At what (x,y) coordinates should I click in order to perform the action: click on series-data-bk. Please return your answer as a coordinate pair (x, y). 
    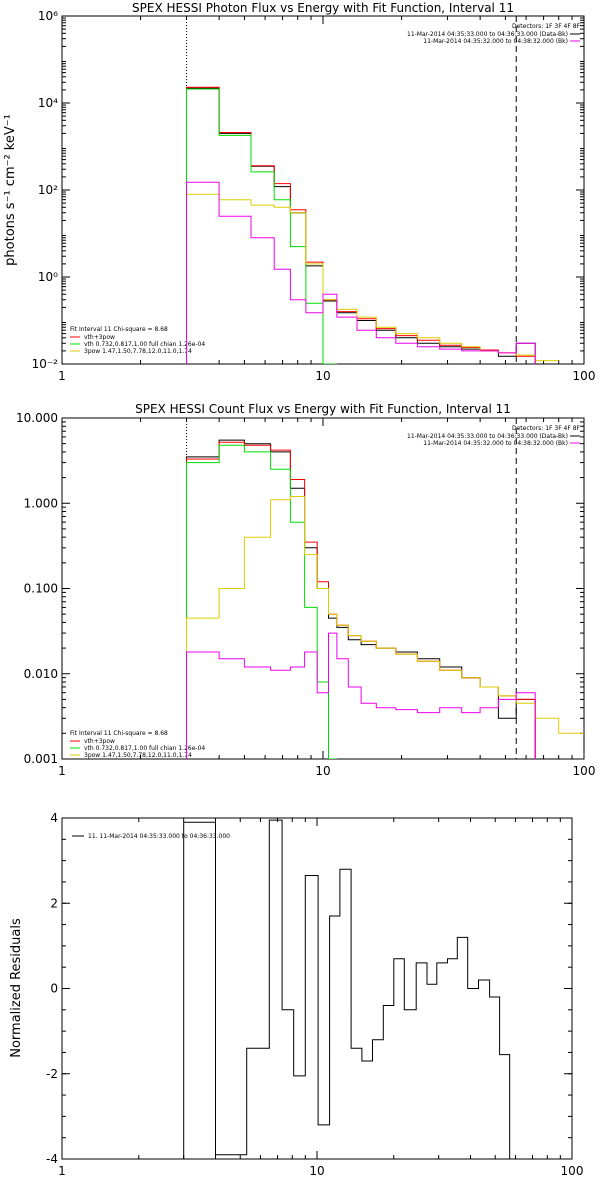
    Looking at the image, I should click on (361, 225).